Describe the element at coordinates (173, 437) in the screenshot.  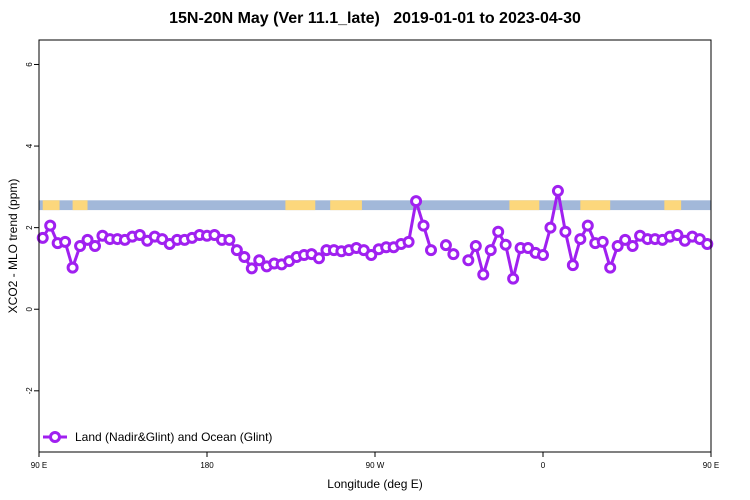
I see `legend-label: Land (Nadir&Glint) and Ocean (Glint)` at that location.